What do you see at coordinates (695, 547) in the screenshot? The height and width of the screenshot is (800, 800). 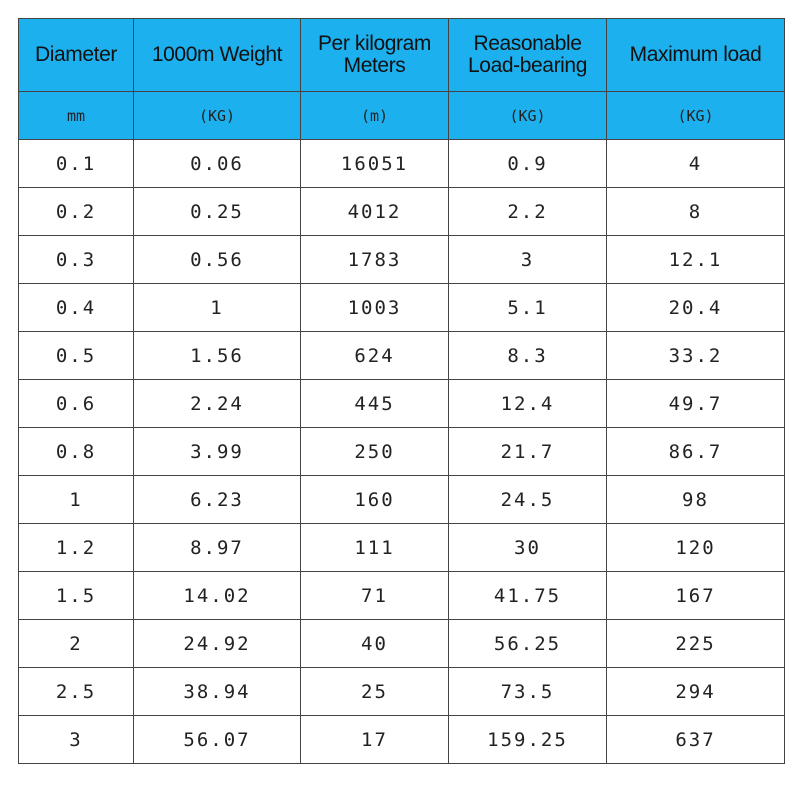 I see `data-cell: 120` at bounding box center [695, 547].